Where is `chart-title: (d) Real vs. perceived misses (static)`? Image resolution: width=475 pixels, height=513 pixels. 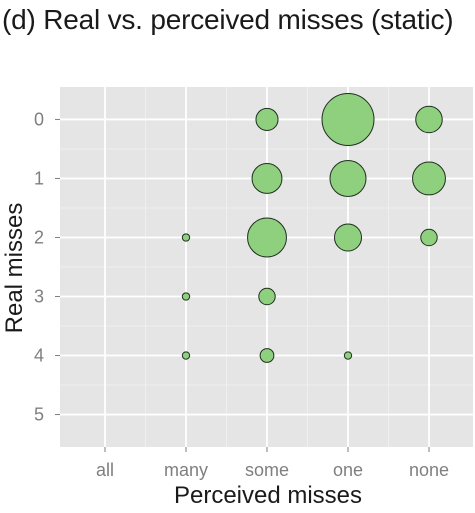
chart-title: (d) Real vs. perceived misses (static) is located at coordinates (228, 19).